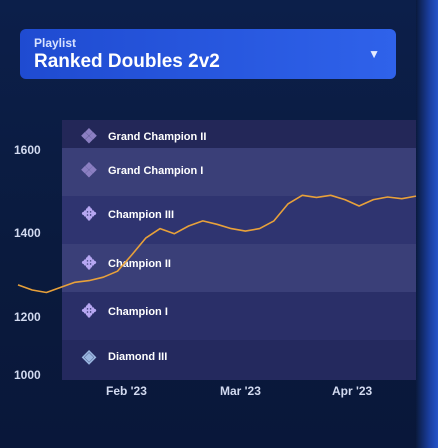 This screenshot has height=448, width=438. What do you see at coordinates (122, 356) in the screenshot?
I see `rank-label: ◈ Diamond III` at bounding box center [122, 356].